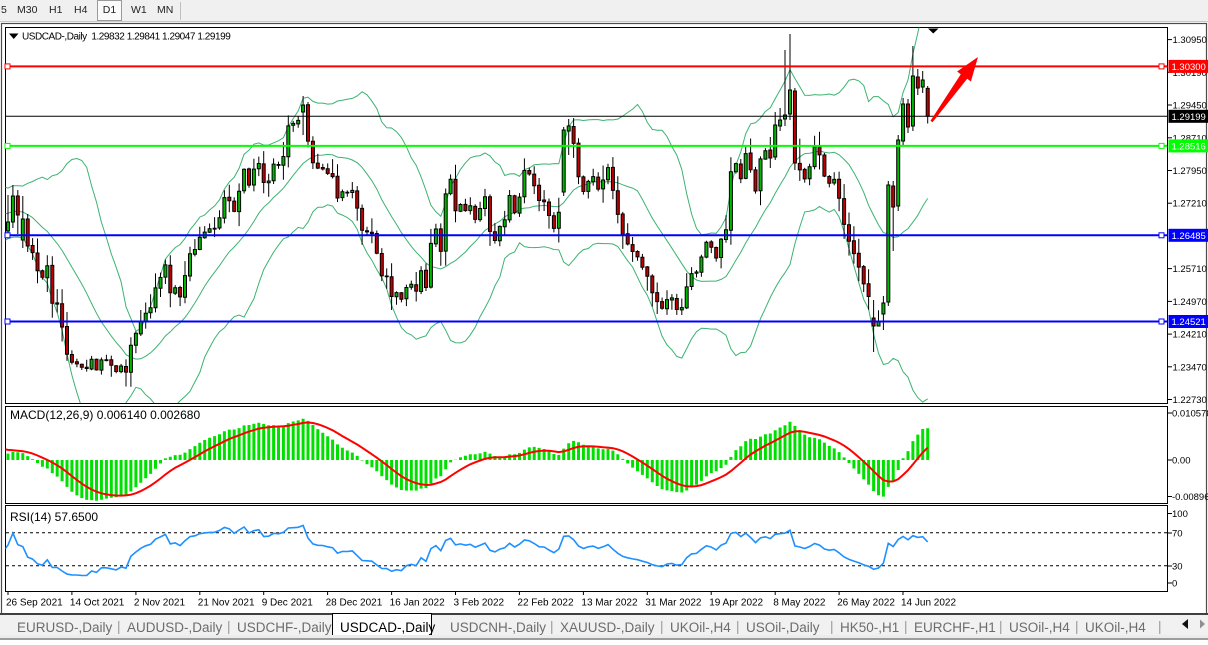  What do you see at coordinates (479, 603) in the screenshot?
I see `svg-text: 3 Feb 2022` at bounding box center [479, 603].